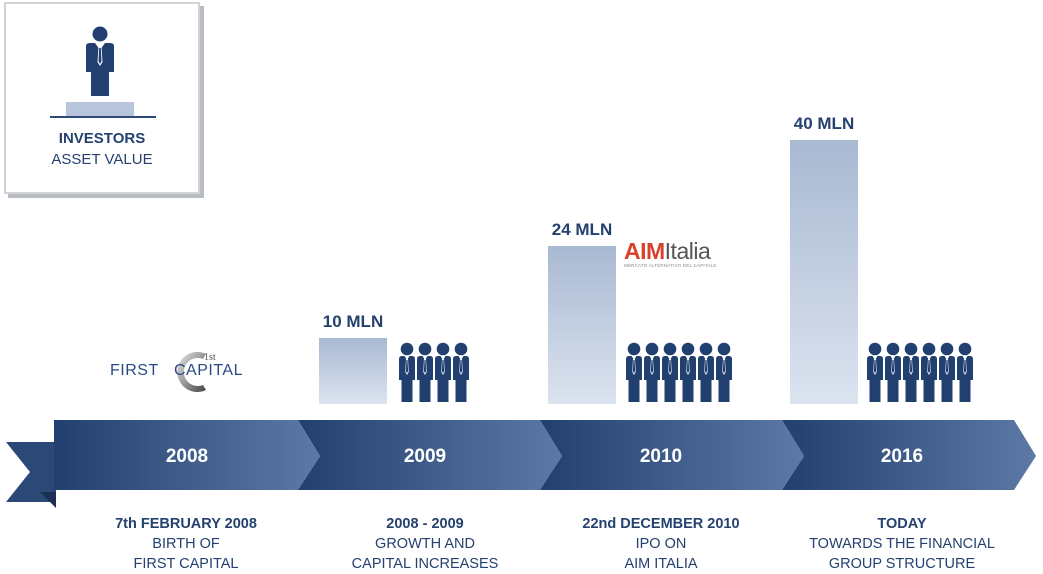 Image resolution: width=1043 pixels, height=574 pixels. I want to click on caption-line: BIRTH OF, so click(186, 544).